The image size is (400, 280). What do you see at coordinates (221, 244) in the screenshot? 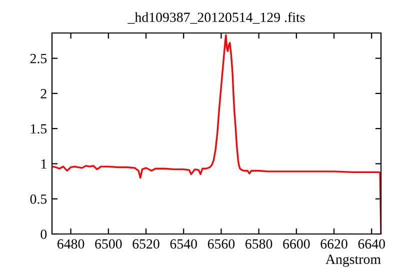
I see `x-tick-label: 6560` at bounding box center [221, 244].